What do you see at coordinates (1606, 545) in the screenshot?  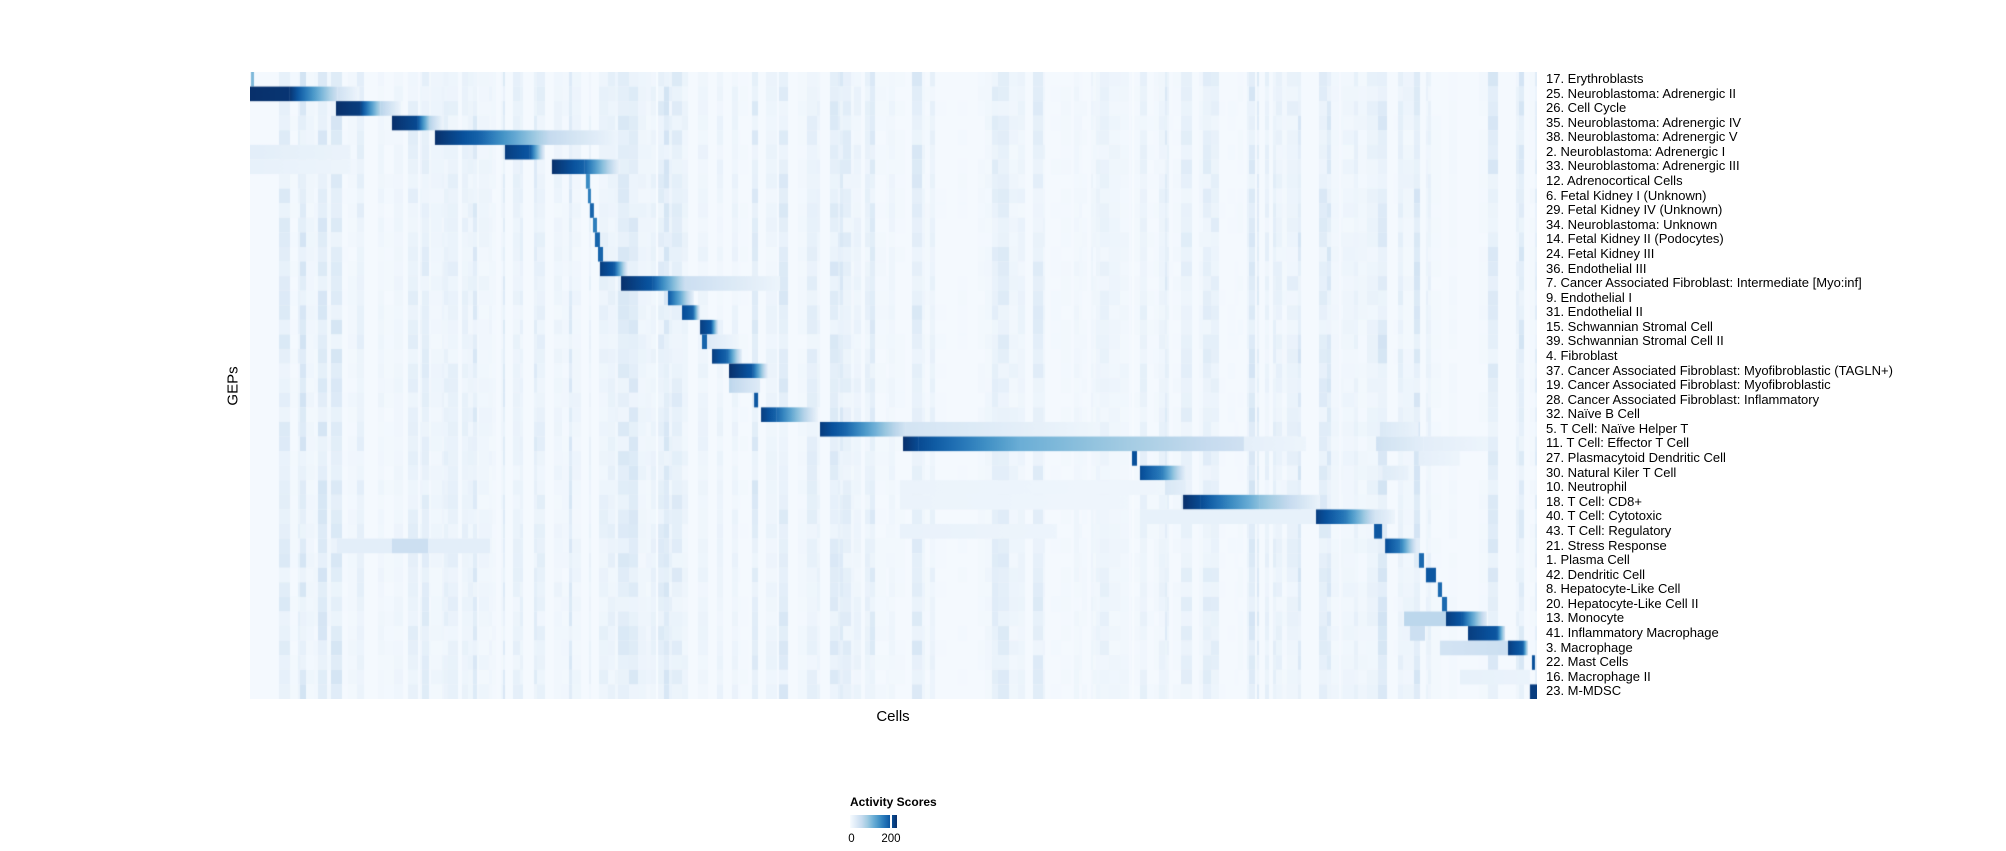 I see `row-label: 21. Stress Response` at bounding box center [1606, 545].